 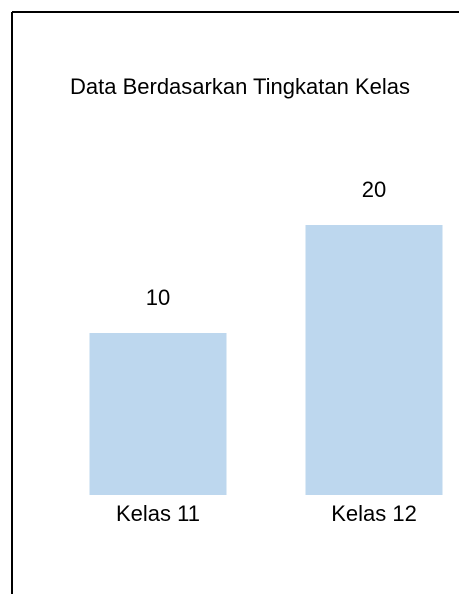 What do you see at coordinates (158, 297) in the screenshot?
I see `data-label: 10` at bounding box center [158, 297].